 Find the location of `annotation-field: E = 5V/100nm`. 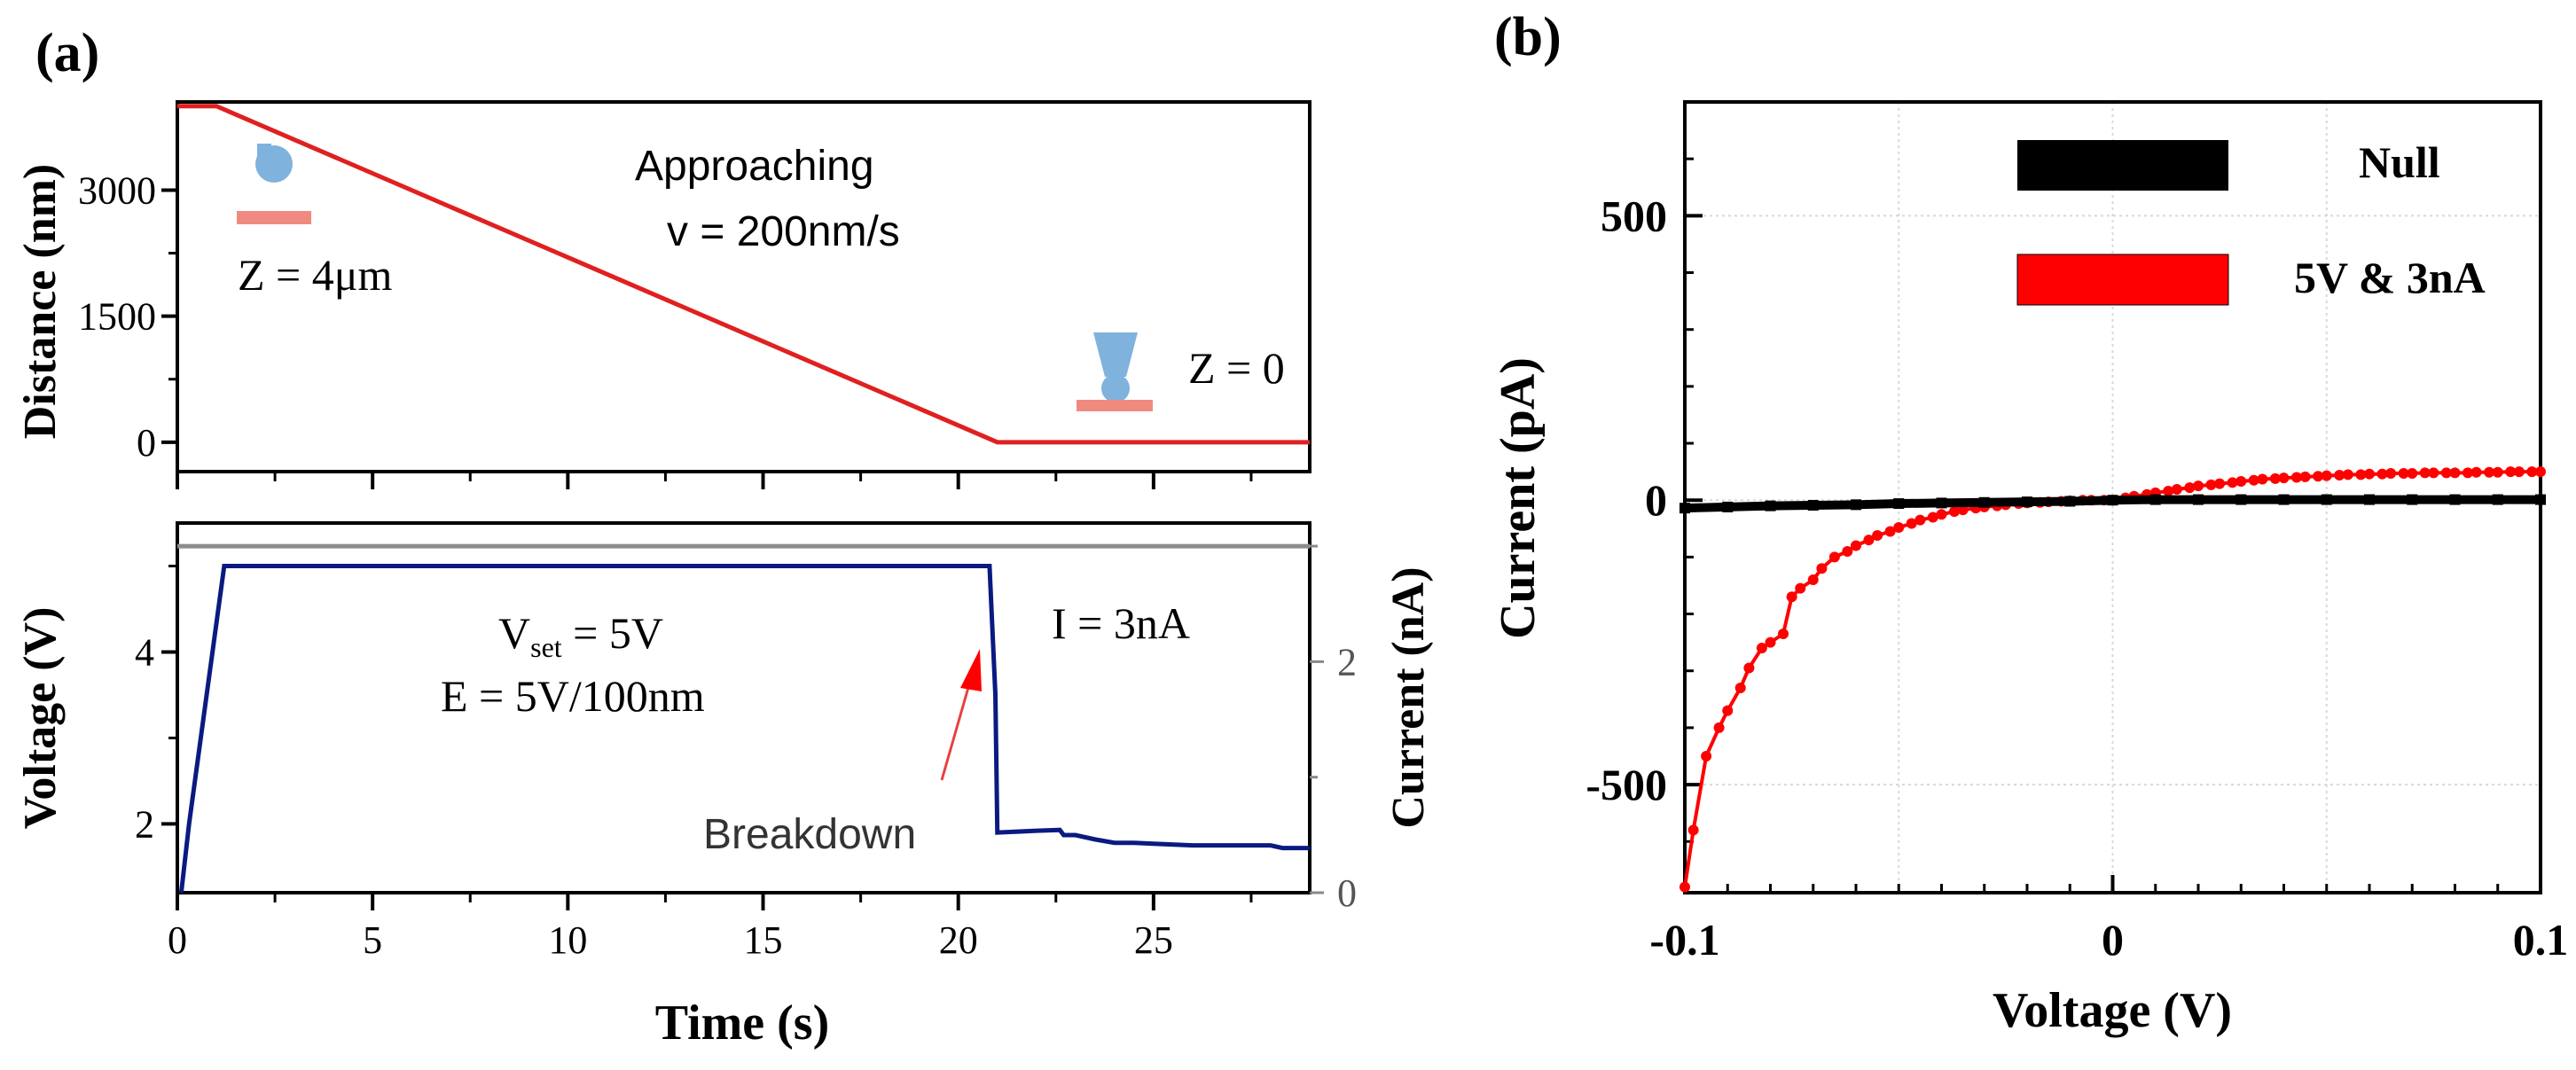

annotation-field: E = 5V/100nm is located at coordinates (573, 696).